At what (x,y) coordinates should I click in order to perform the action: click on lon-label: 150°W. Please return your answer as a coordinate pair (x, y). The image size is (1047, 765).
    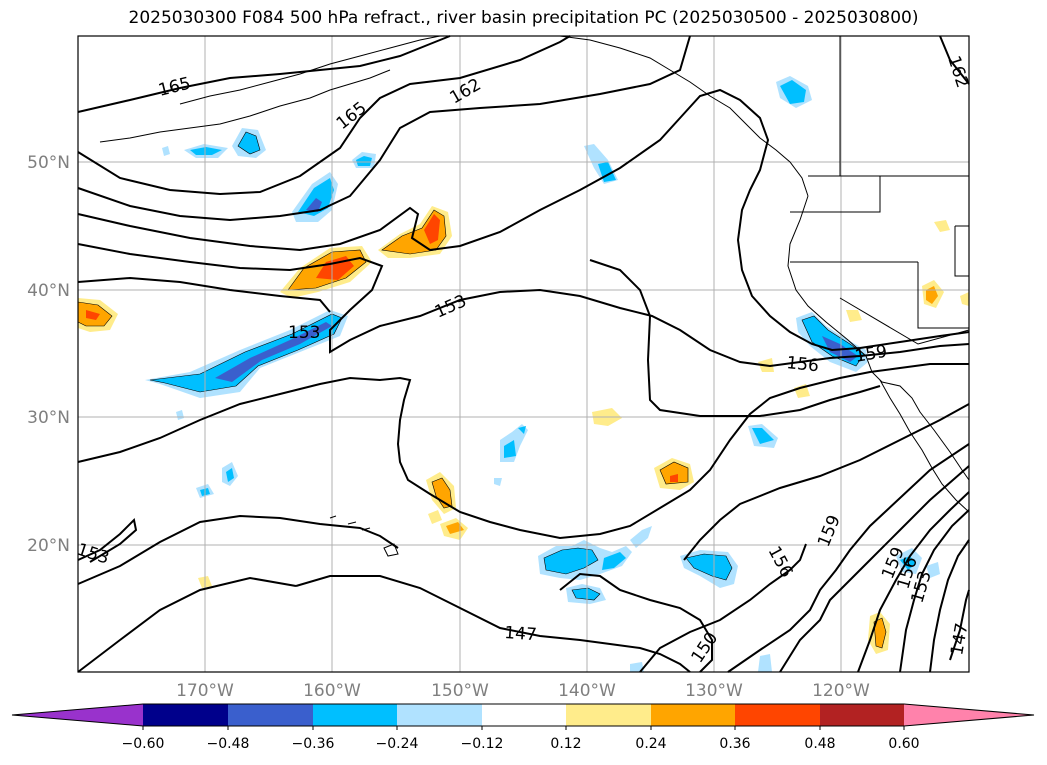
    Looking at the image, I should click on (460, 691).